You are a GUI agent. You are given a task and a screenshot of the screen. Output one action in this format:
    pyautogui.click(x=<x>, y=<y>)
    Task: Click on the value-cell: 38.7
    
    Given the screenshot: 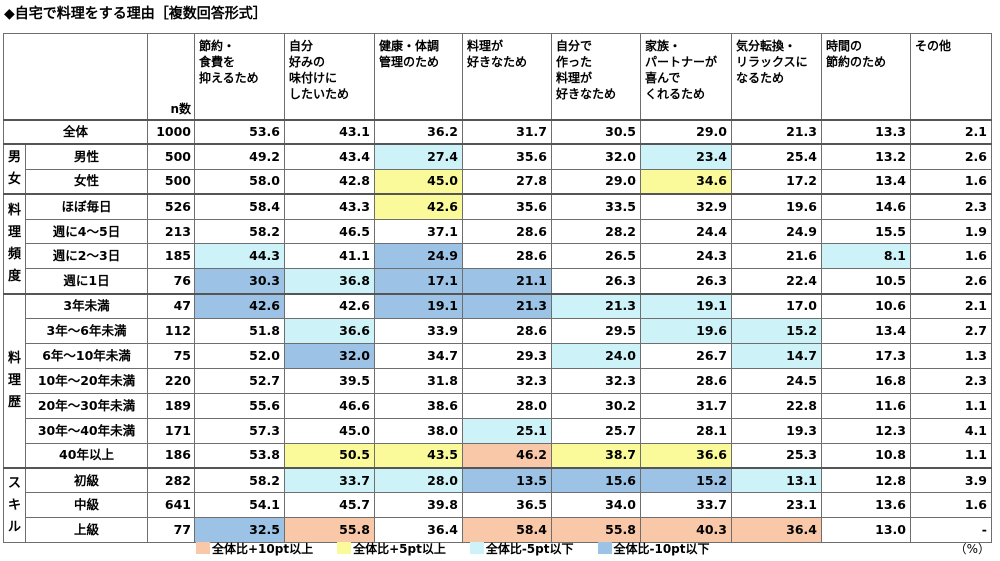 What is the action you would take?
    pyautogui.click(x=596, y=455)
    